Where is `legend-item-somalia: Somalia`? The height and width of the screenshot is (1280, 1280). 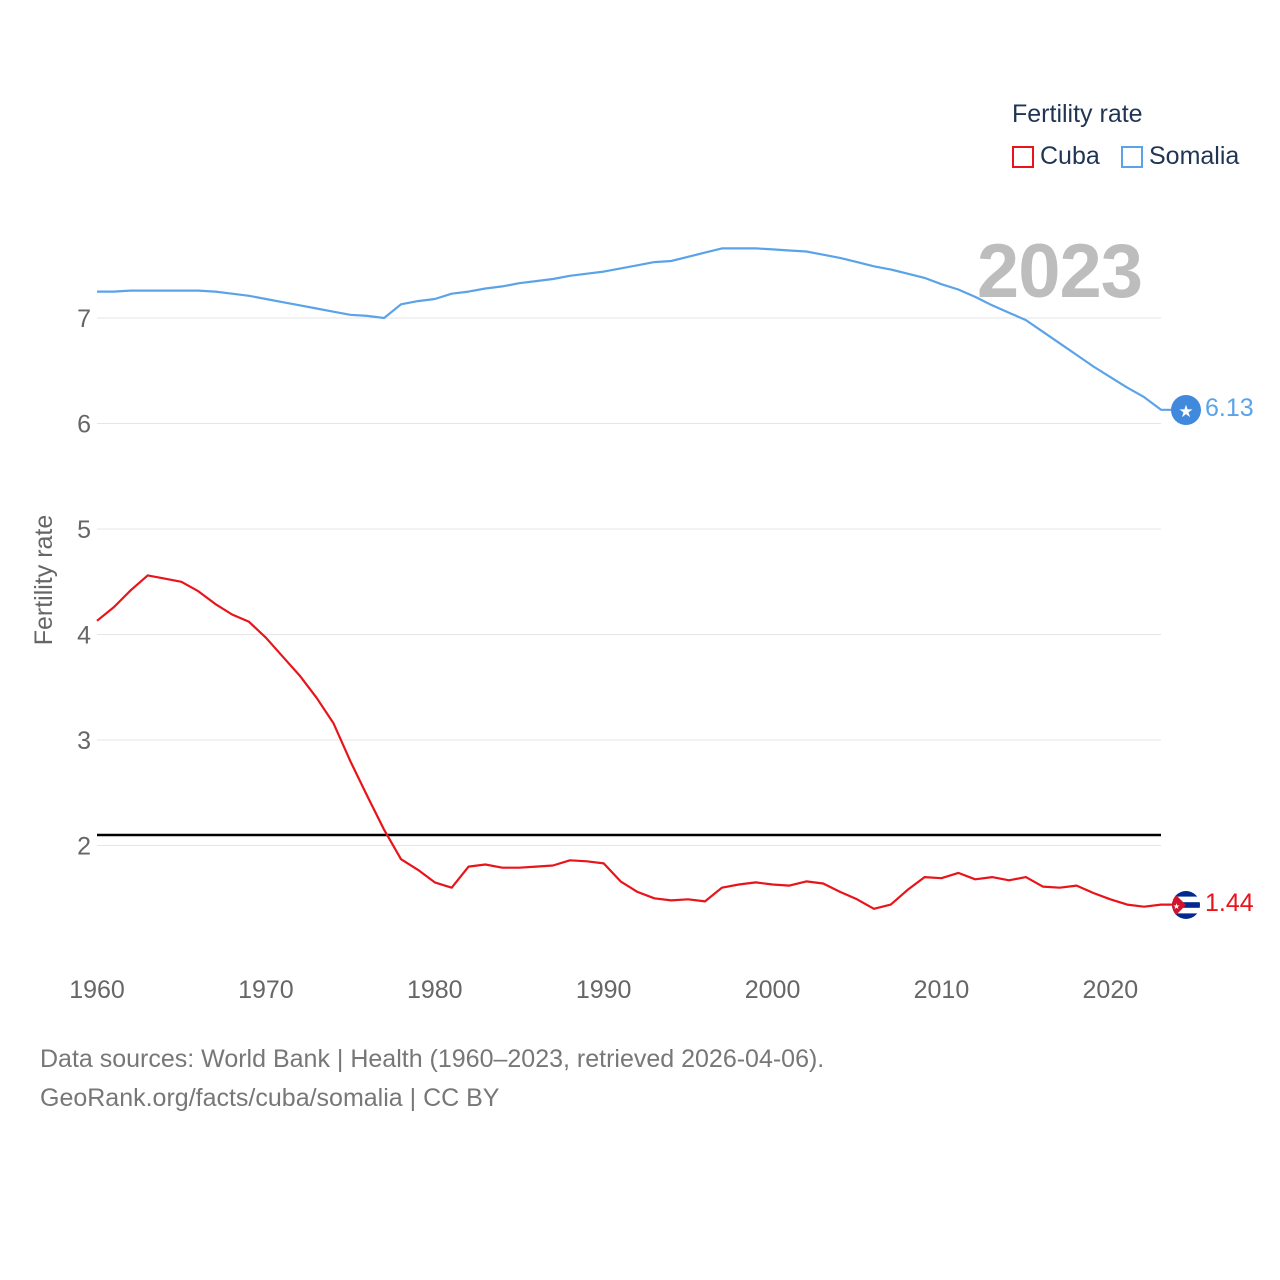 legend-item-somalia: Somalia is located at coordinates (1180, 156).